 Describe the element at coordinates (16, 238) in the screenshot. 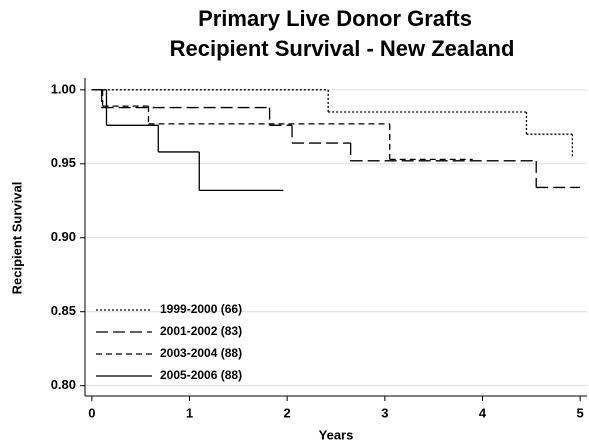

I see `y-axis-label: Recipient Survival` at that location.